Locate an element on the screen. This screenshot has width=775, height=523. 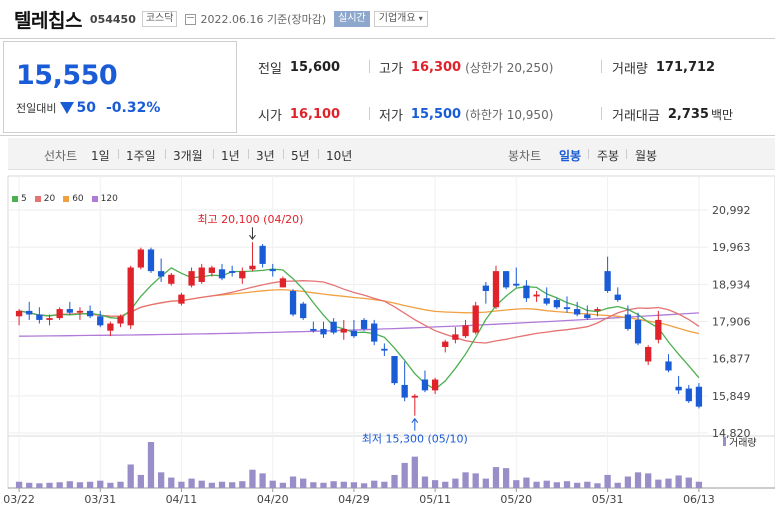
period-1d: 1일 is located at coordinates (100, 156).